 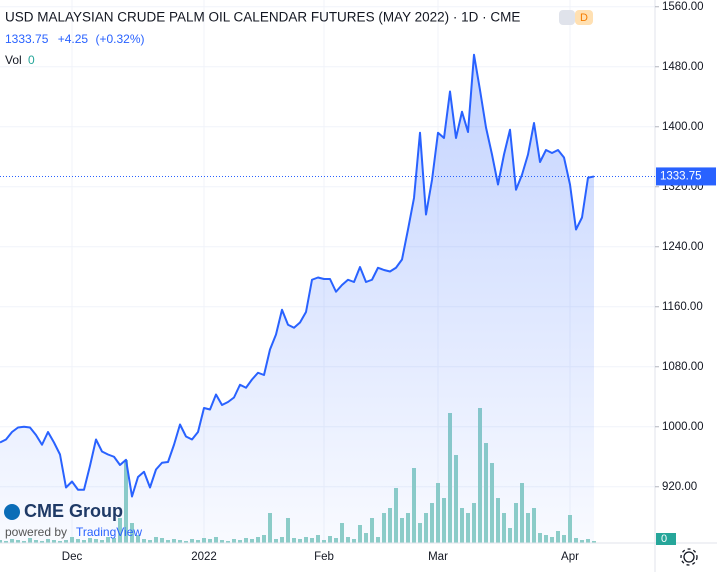 I want to click on y-tick-label: 1480.00, so click(x=683, y=67).